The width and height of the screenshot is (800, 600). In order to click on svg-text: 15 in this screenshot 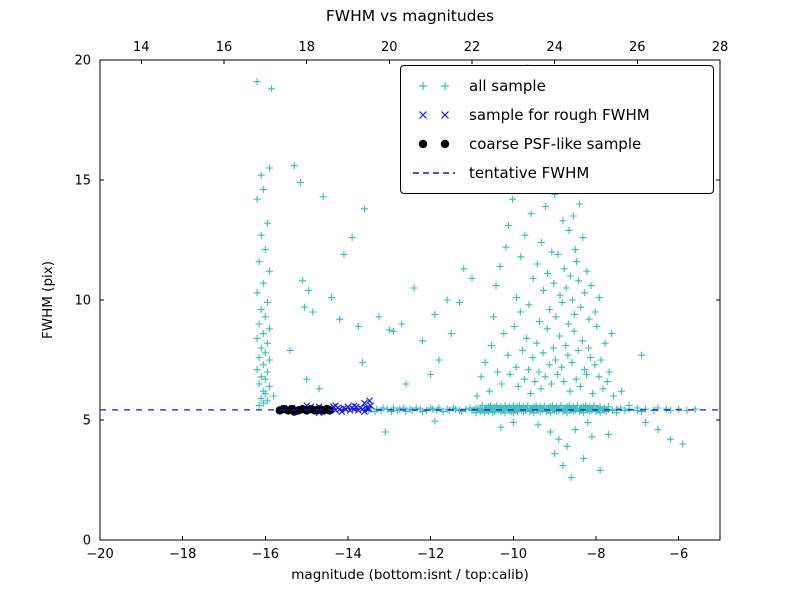, I will do `click(82, 181)`.